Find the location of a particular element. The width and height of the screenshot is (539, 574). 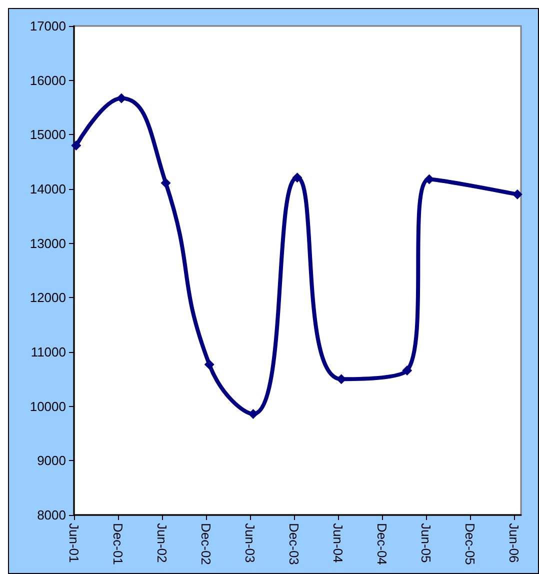

x-tick-label: Jun-01 is located at coordinates (74, 543).